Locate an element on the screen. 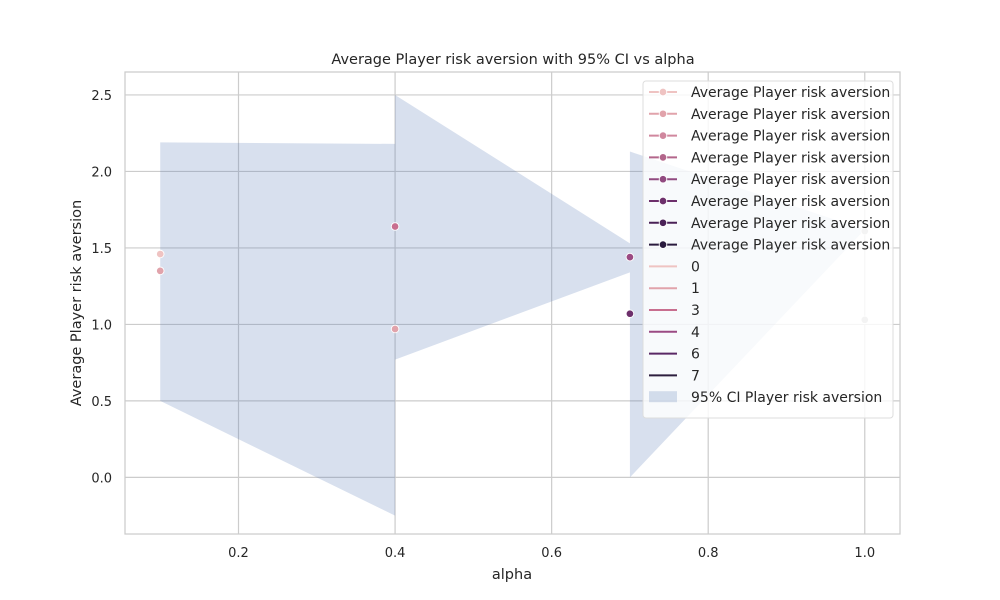  y-tick-labels: 0.0 0.5 1.0 1.5 2.0 2.5 is located at coordinates (101, 287).